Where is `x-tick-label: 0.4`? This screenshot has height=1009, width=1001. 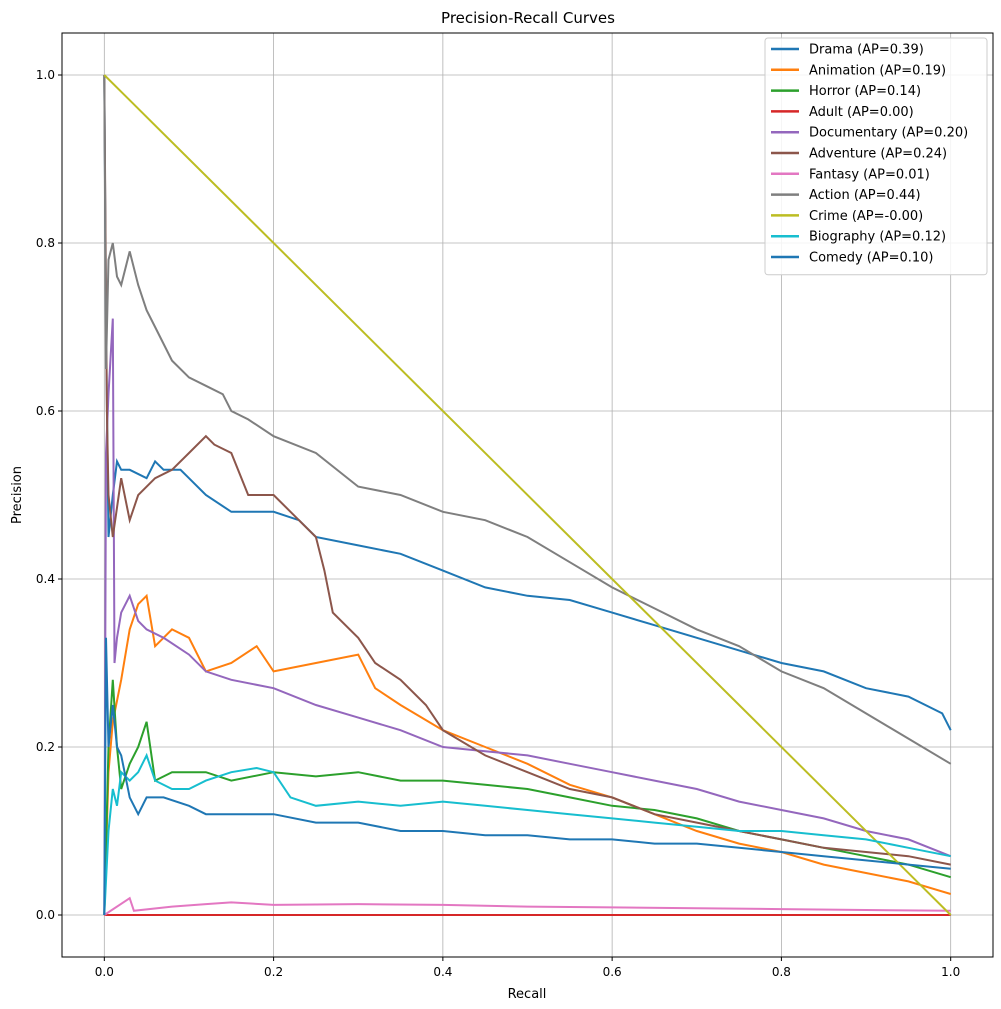 x-tick-label: 0.4 is located at coordinates (442, 972).